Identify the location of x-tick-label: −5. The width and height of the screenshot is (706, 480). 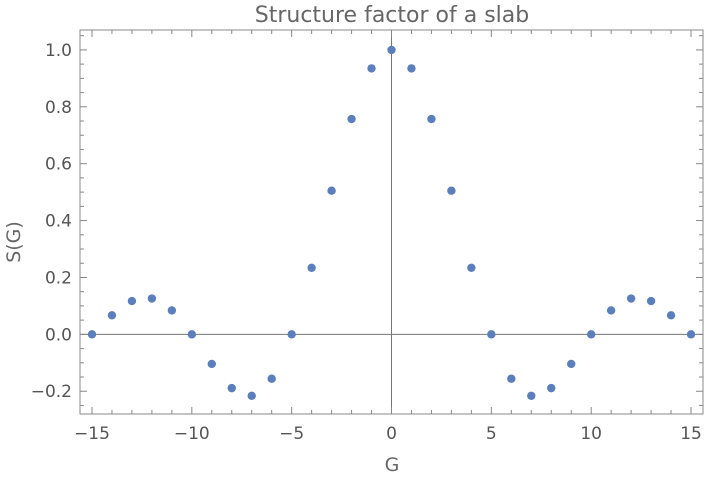
(291, 434).